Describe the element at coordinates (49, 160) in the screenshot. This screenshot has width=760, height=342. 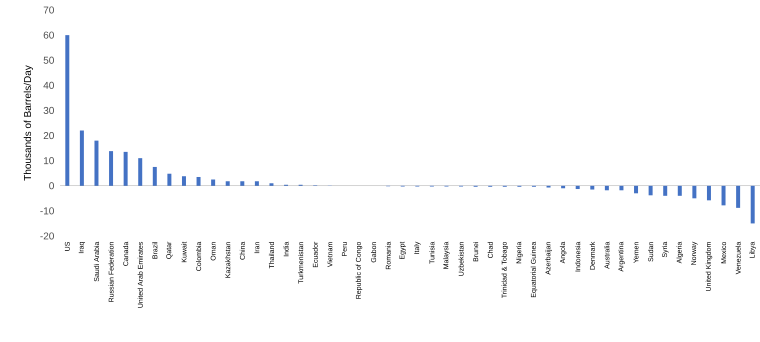
I see `y-tick-label: 10` at that location.